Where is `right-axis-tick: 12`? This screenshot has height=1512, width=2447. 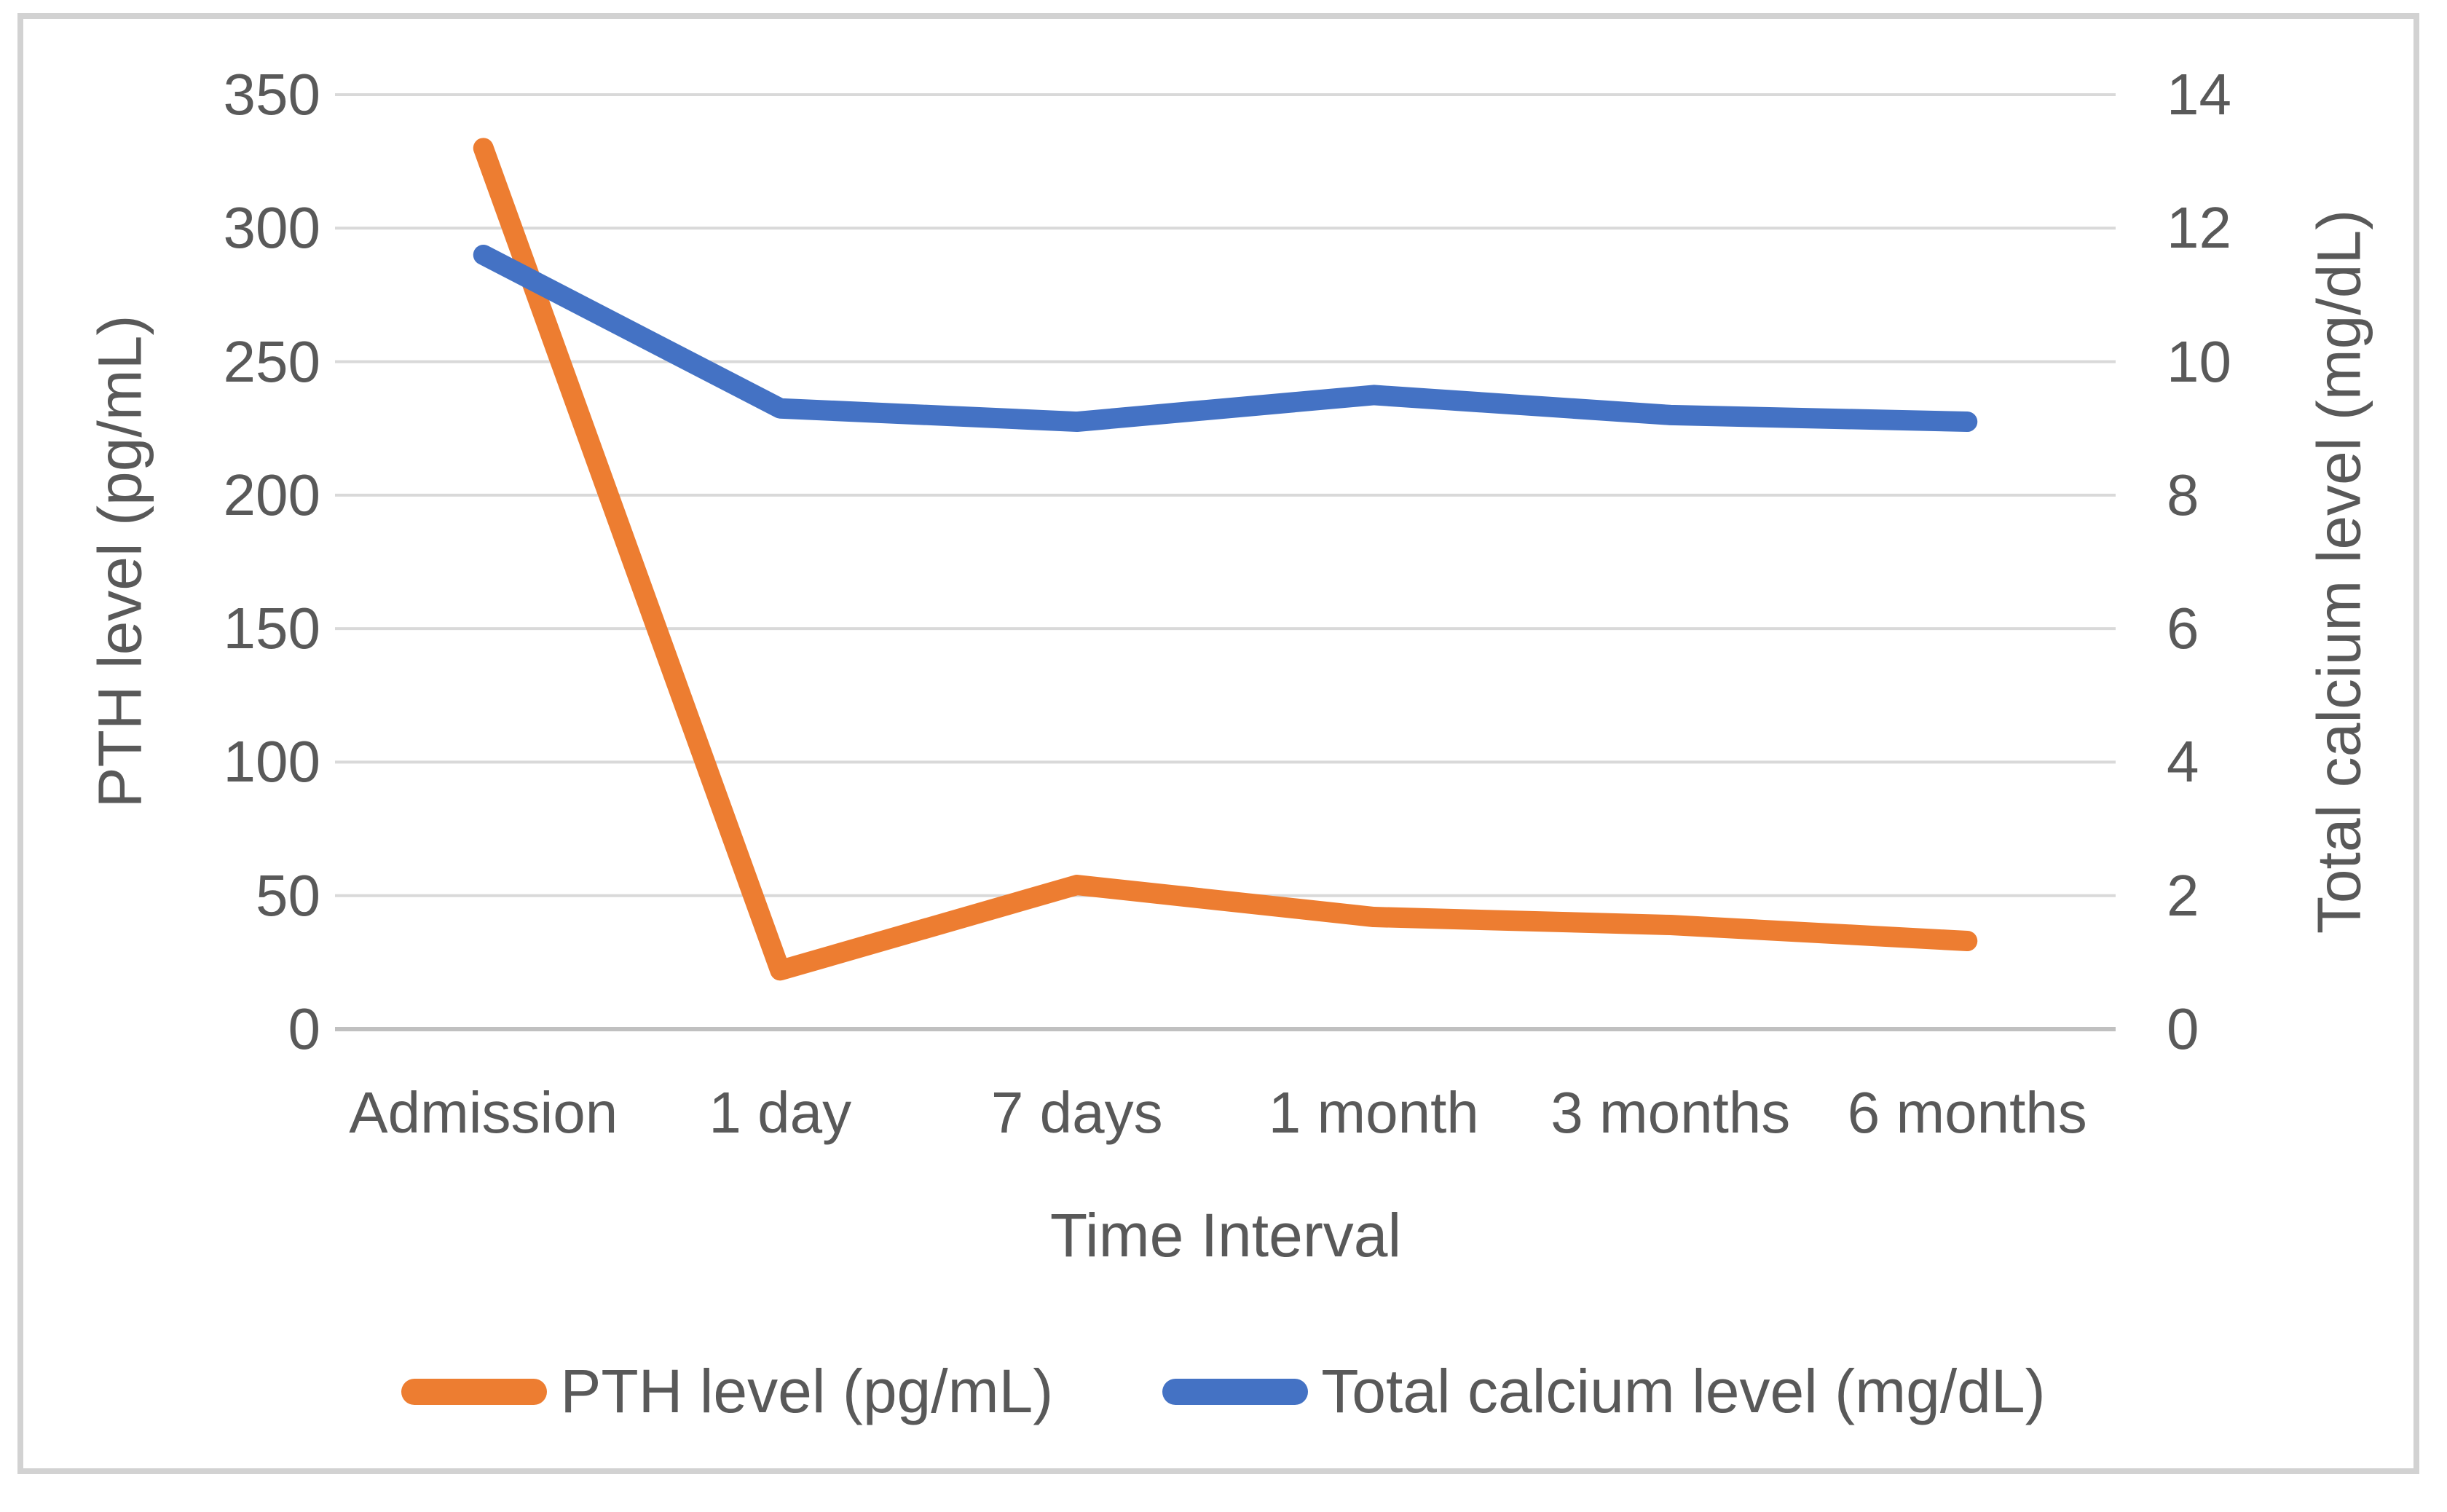 right-axis-tick: 12 is located at coordinates (2199, 228).